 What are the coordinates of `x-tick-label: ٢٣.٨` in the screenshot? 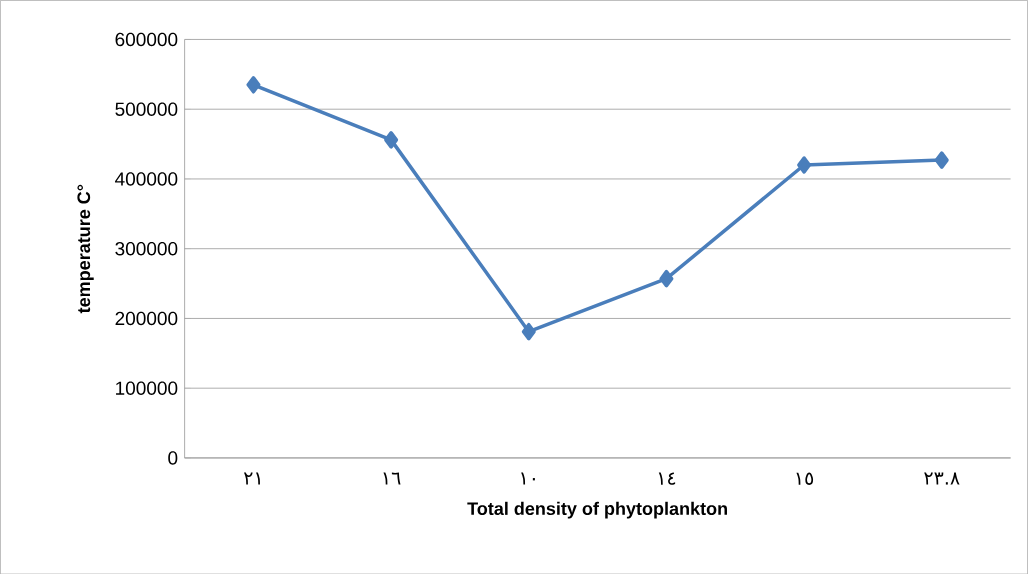 It's located at (942, 478).